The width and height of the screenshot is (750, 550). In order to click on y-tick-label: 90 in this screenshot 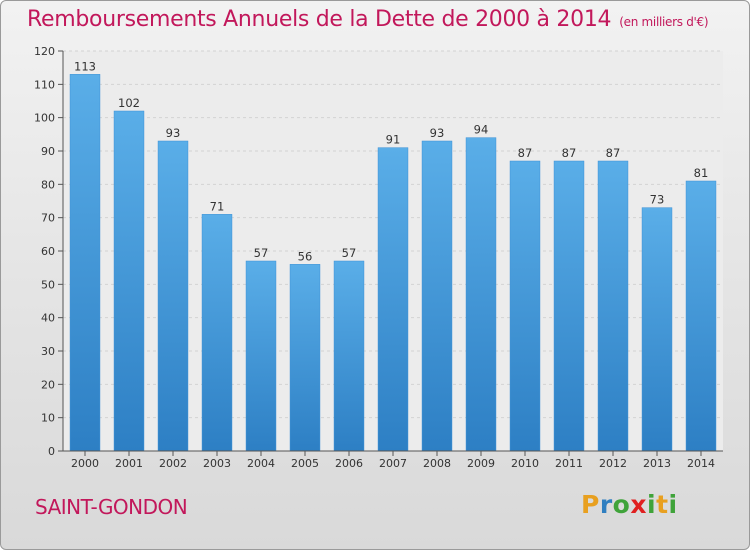, I will do `click(48, 151)`.